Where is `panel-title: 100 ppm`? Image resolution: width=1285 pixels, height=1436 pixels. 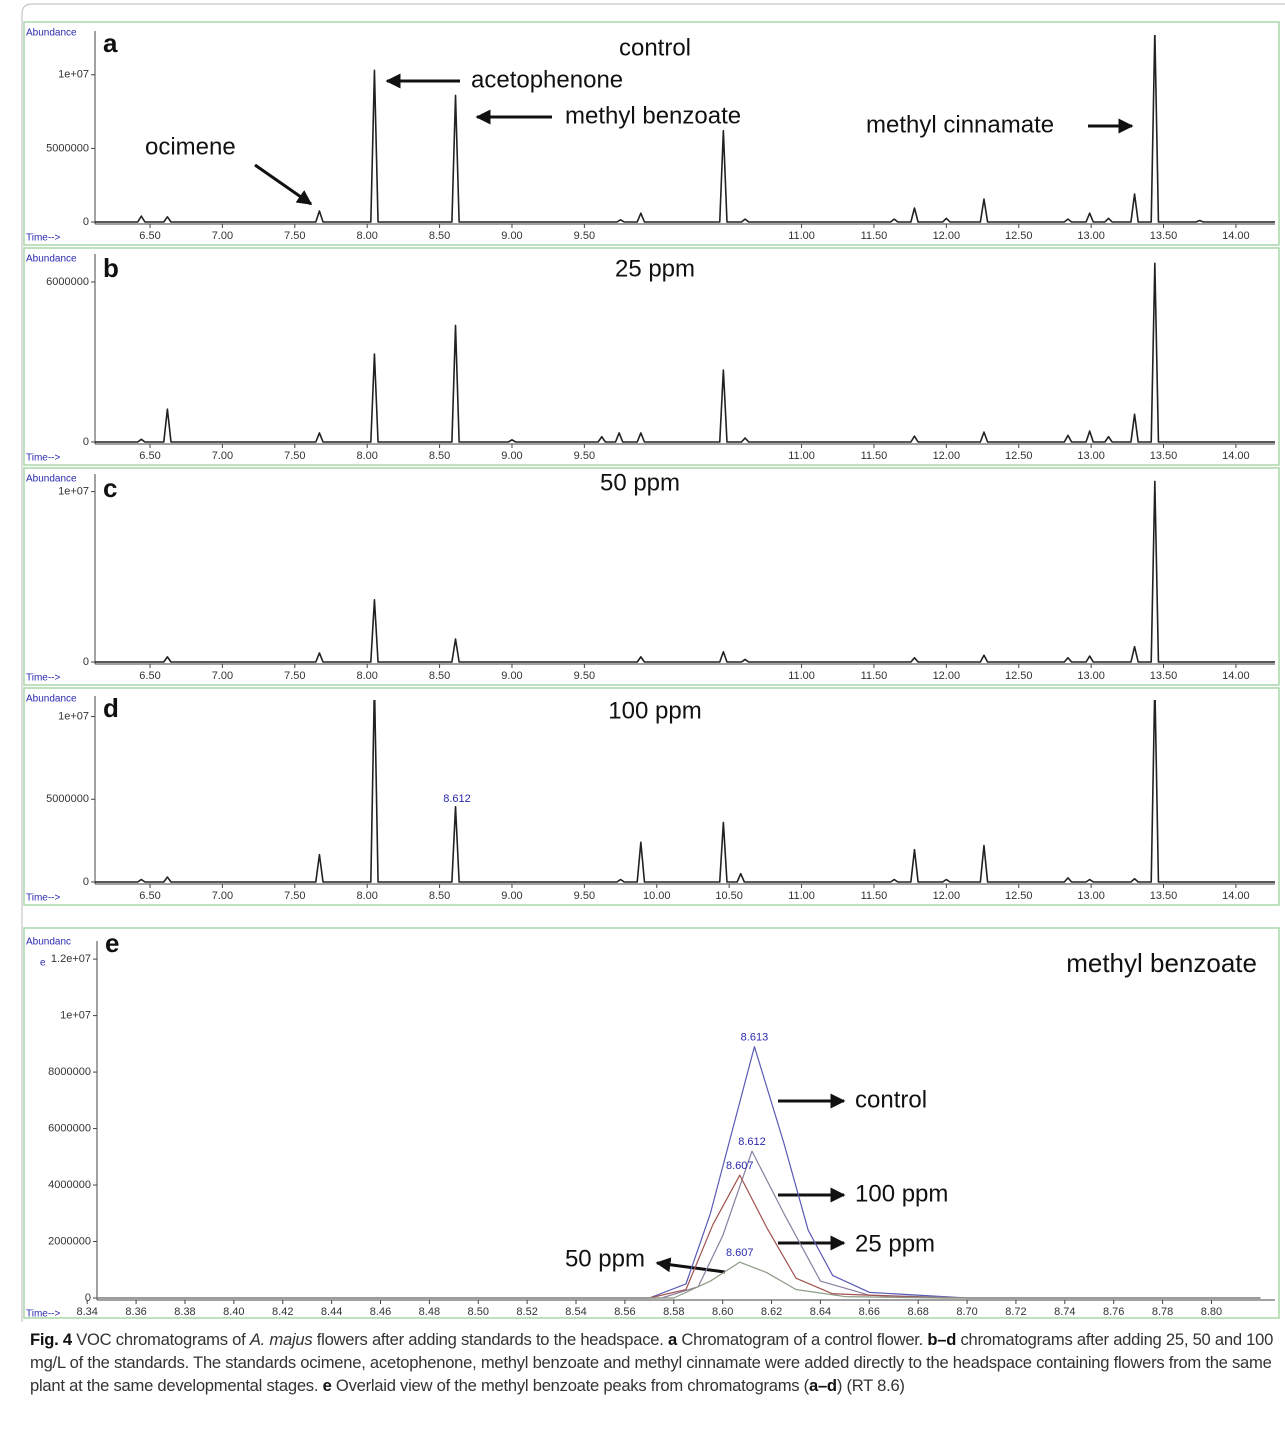
panel-title: 100 ppm is located at coordinates (654, 710).